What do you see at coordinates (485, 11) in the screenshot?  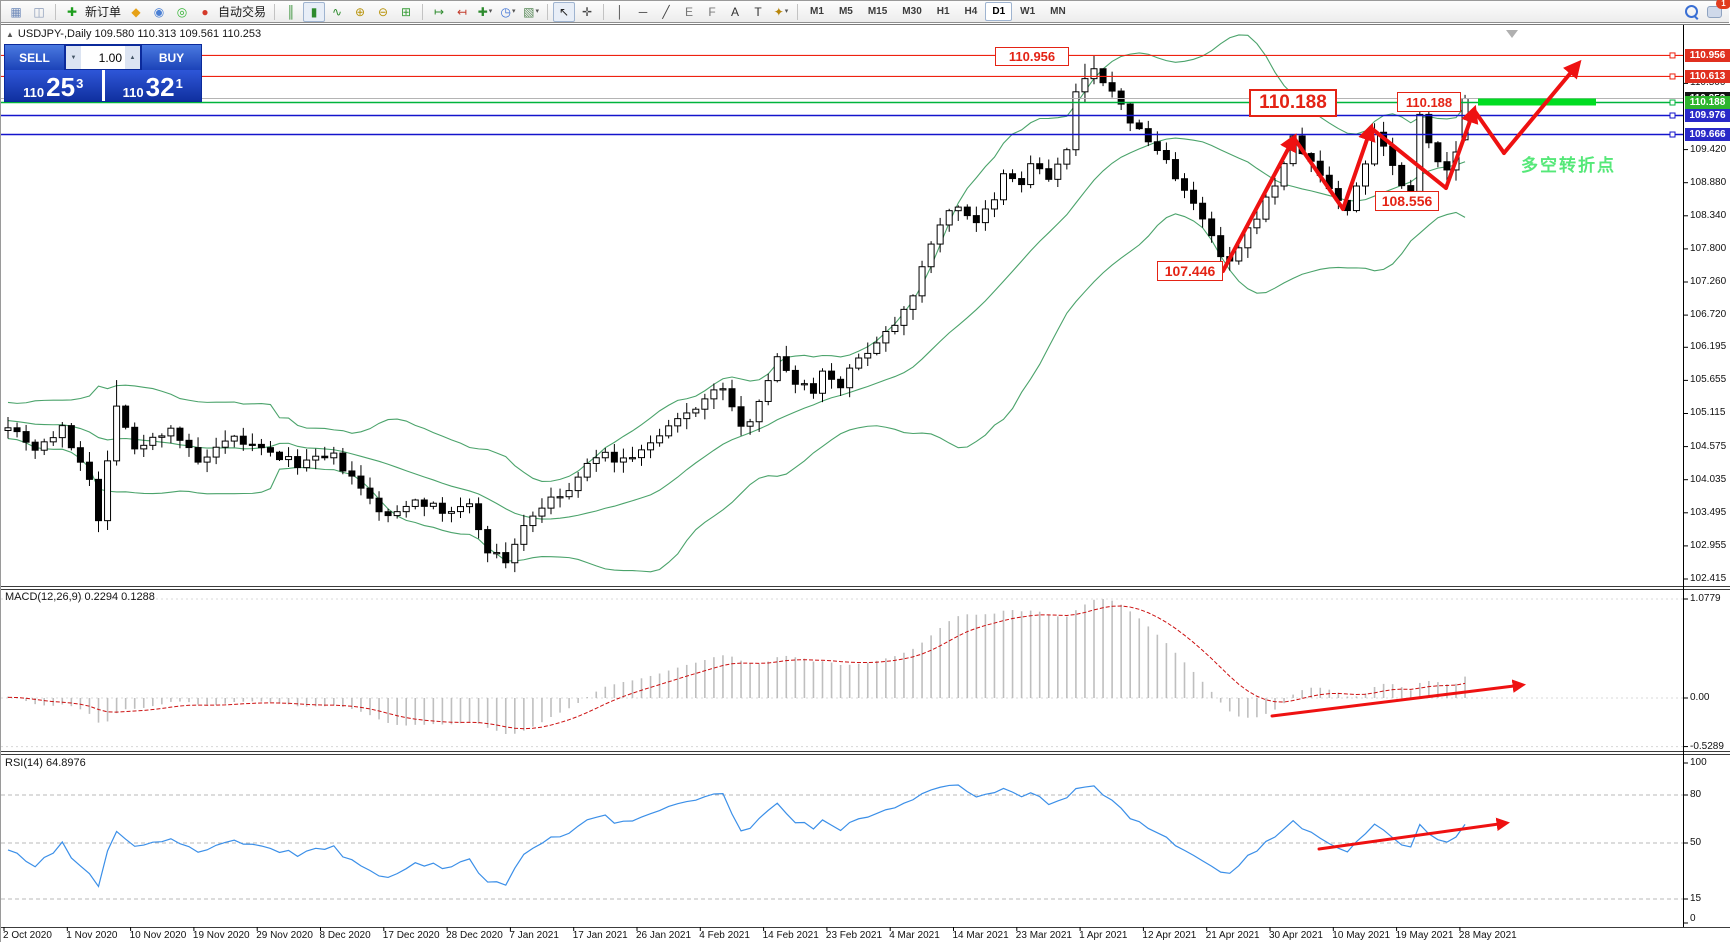 I see `indicators-icon: ✚ ▾` at bounding box center [485, 11].